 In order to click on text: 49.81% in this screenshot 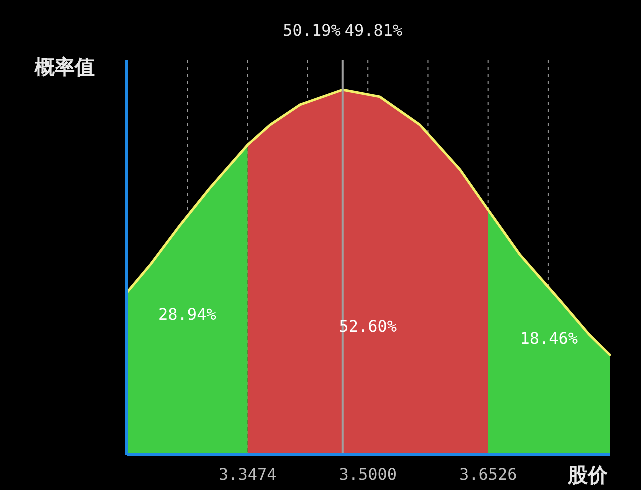, I will do `click(374, 30)`.